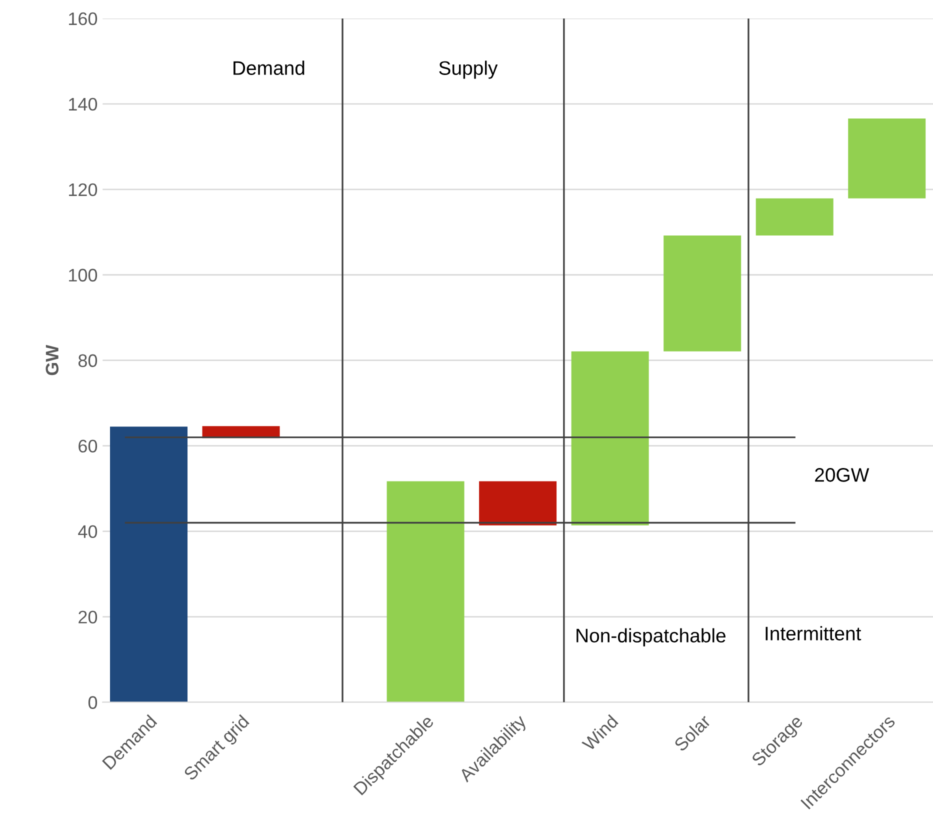 This screenshot has width=933, height=839. Describe the element at coordinates (83, 189) in the screenshot. I see `y-tick-label: 120` at that location.